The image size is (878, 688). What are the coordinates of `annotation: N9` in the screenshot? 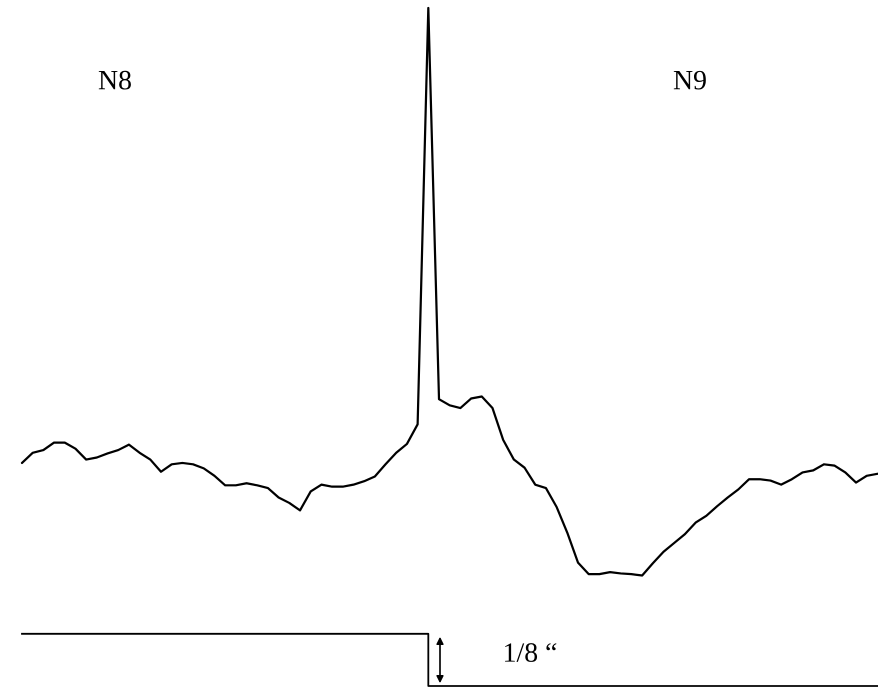 It's located at (690, 80).